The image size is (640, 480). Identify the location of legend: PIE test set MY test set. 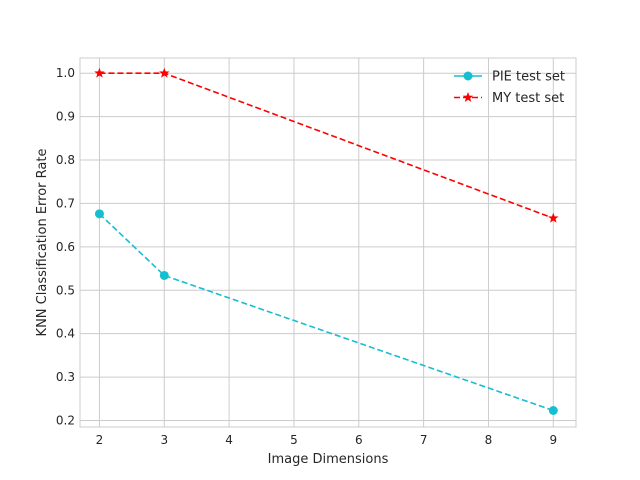
(509, 88).